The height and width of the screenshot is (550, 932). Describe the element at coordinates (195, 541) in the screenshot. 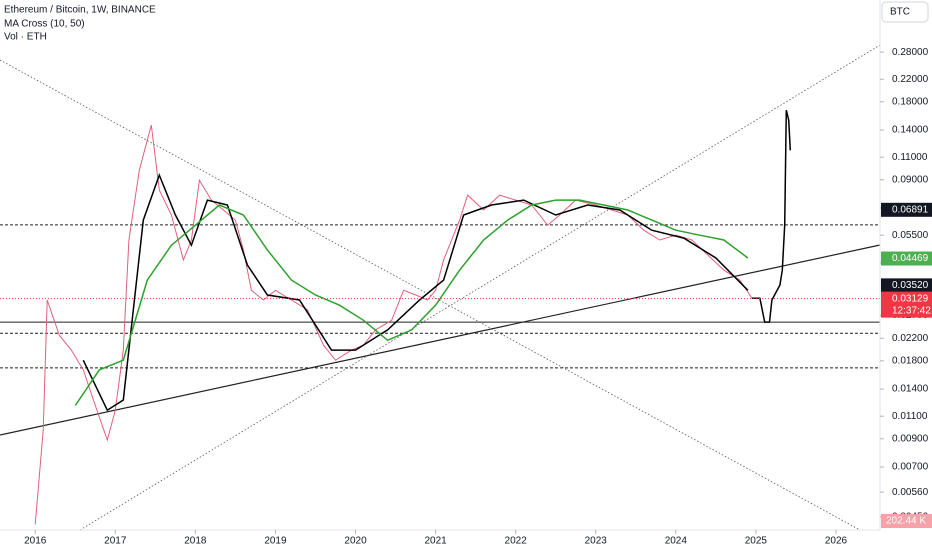

I see `x-tick-label: 2018` at that location.